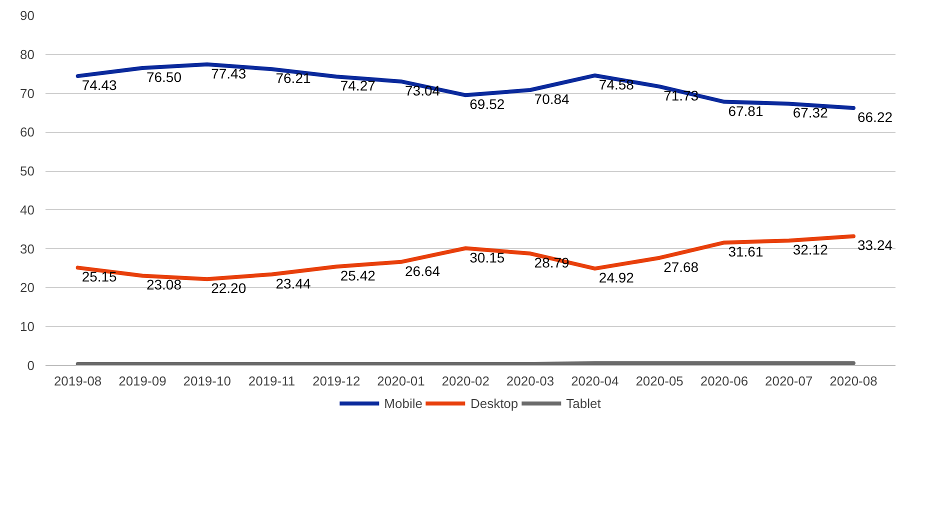 This screenshot has width=951, height=506. What do you see at coordinates (272, 381) in the screenshot?
I see `x-tick-label: 2019-11` at bounding box center [272, 381].